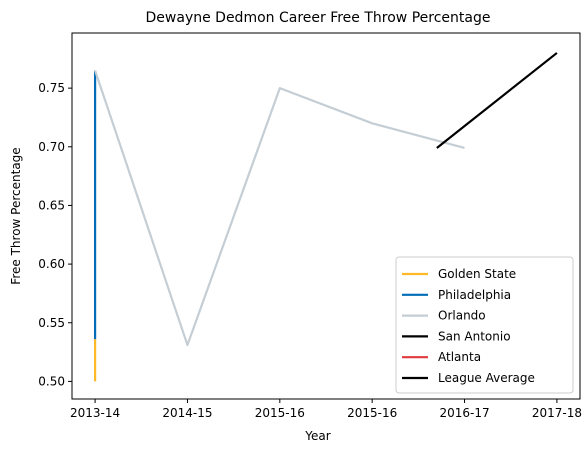  Describe the element at coordinates (474, 295) in the screenshot. I see `legend-label-1: Philadelphia` at that location.